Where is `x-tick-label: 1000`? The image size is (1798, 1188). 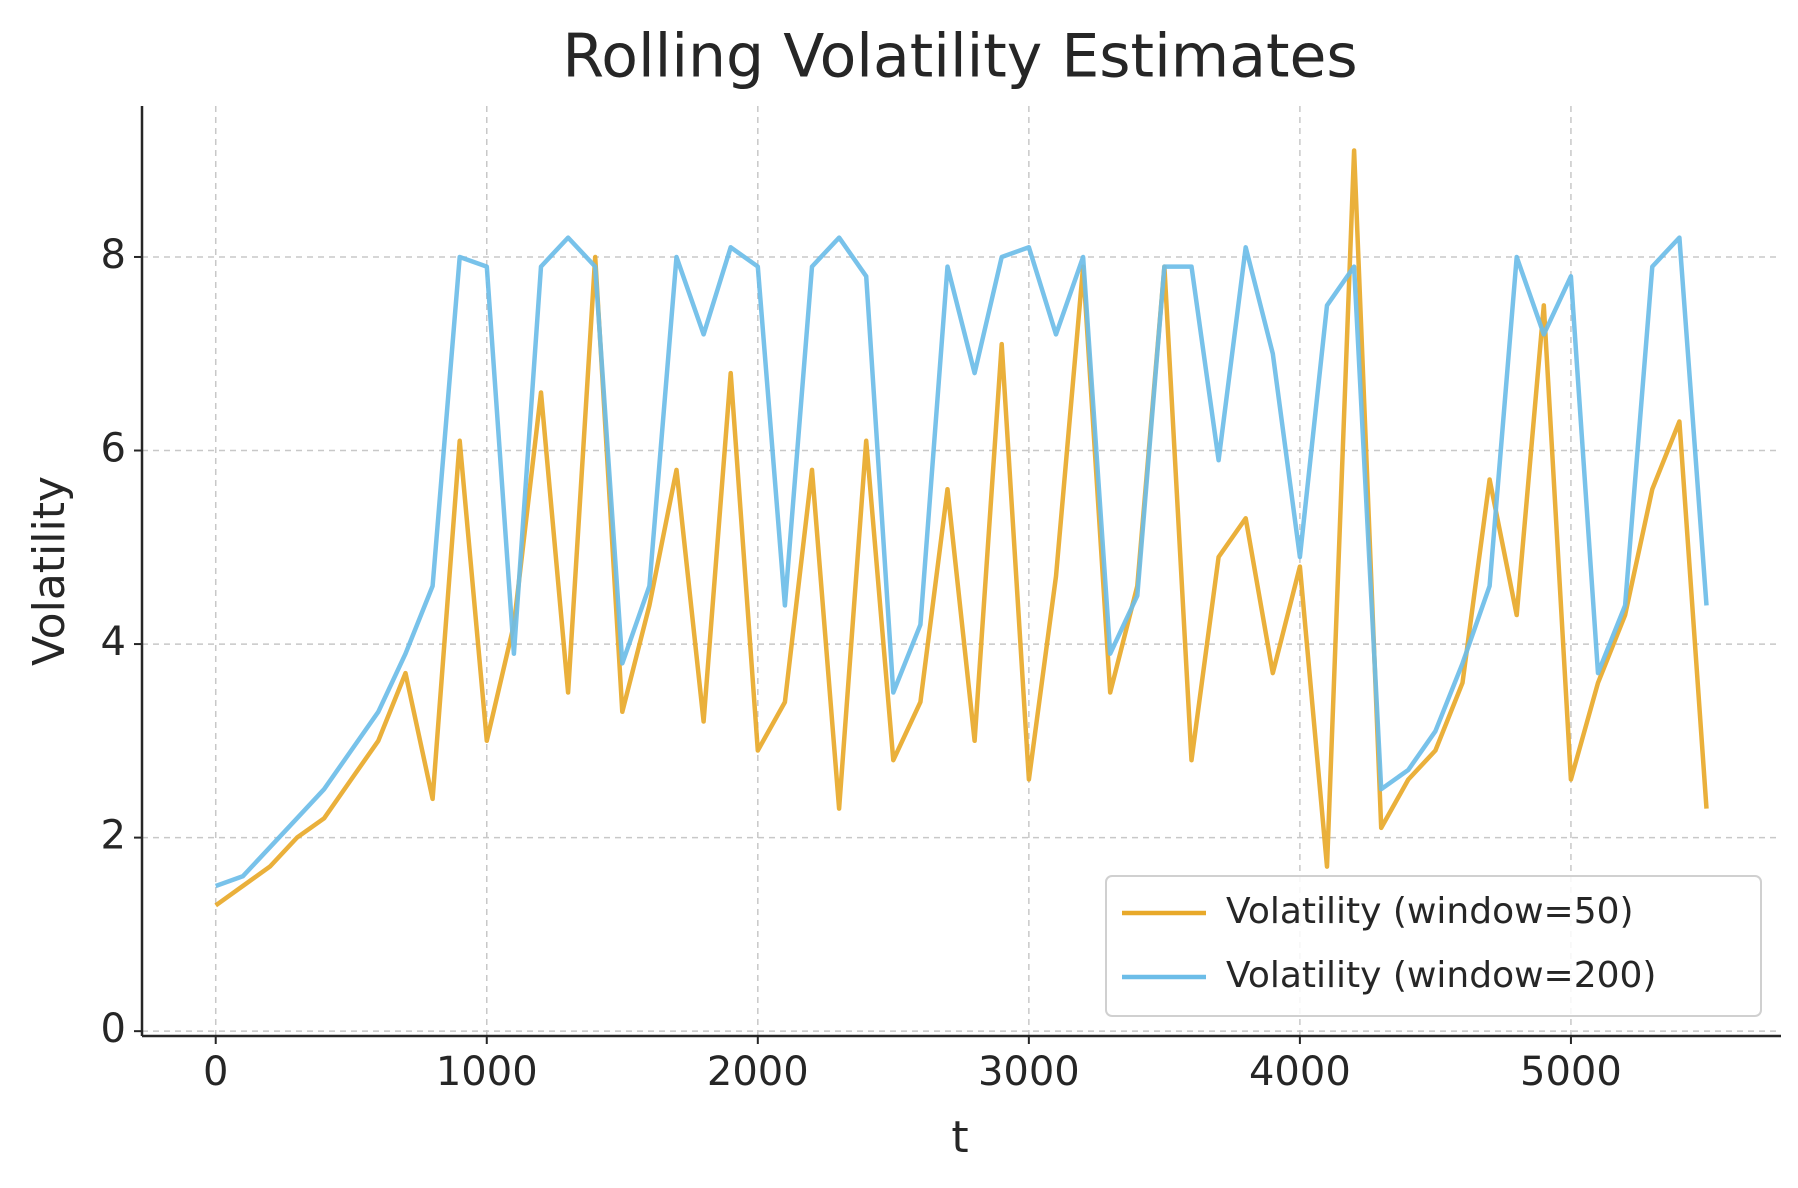
x-tick-label: 1000 is located at coordinates (487, 1072).